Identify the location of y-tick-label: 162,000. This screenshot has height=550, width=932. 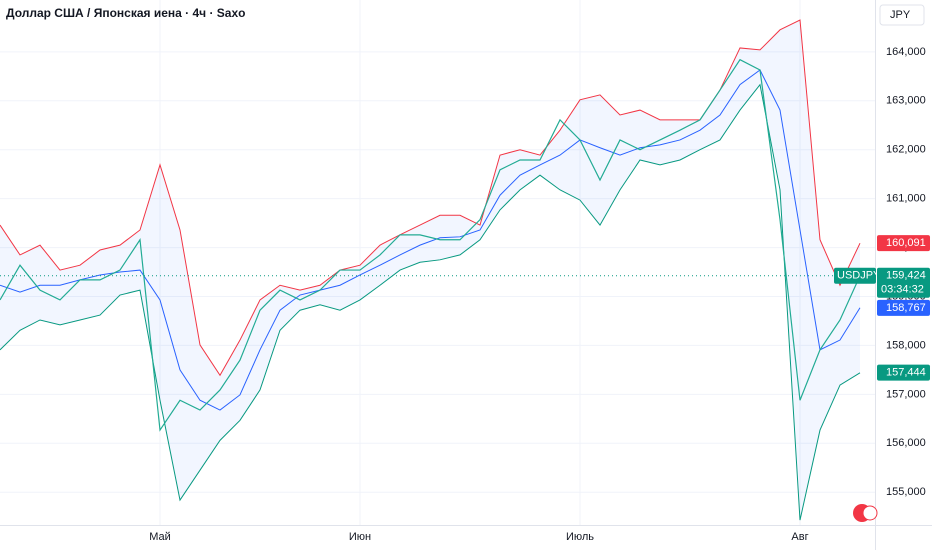
(906, 150).